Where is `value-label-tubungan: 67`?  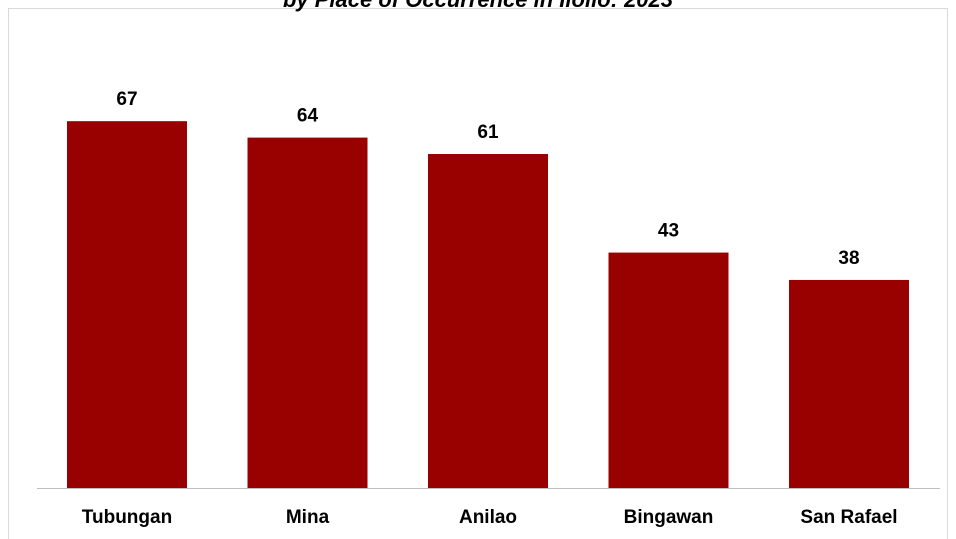
value-label-tubungan: 67 is located at coordinates (126, 99).